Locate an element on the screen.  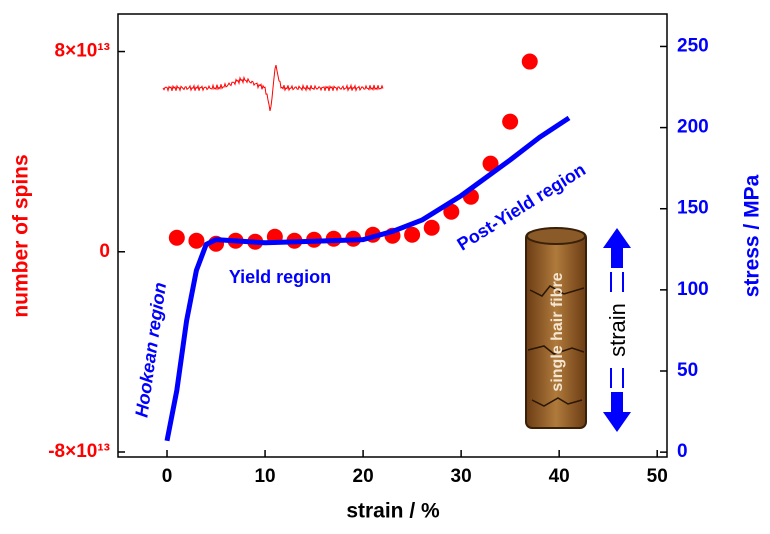
x-tick-label: 10 is located at coordinates (264, 476).